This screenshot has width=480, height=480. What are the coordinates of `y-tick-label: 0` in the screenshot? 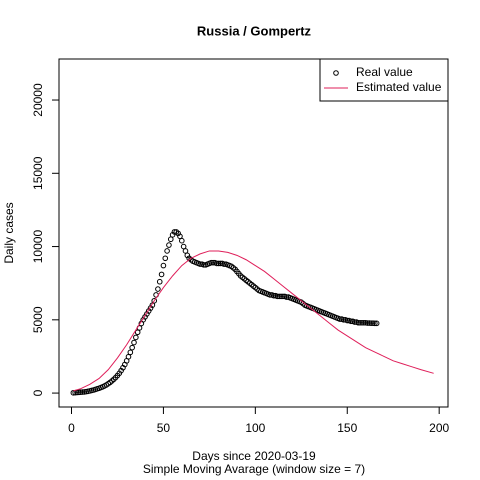 It's located at (38, 392).